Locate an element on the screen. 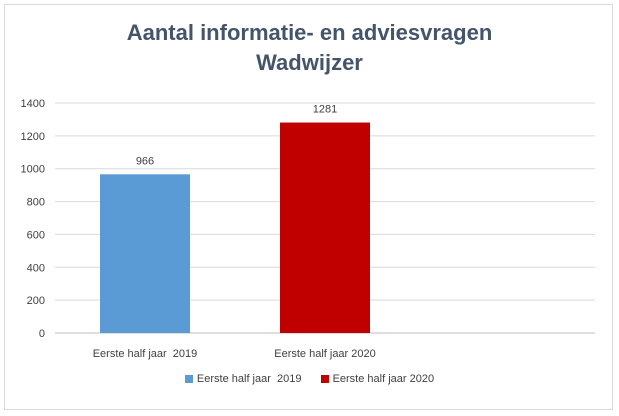 The height and width of the screenshot is (416, 619). y-tick-label: 1400 is located at coordinates (33, 104).